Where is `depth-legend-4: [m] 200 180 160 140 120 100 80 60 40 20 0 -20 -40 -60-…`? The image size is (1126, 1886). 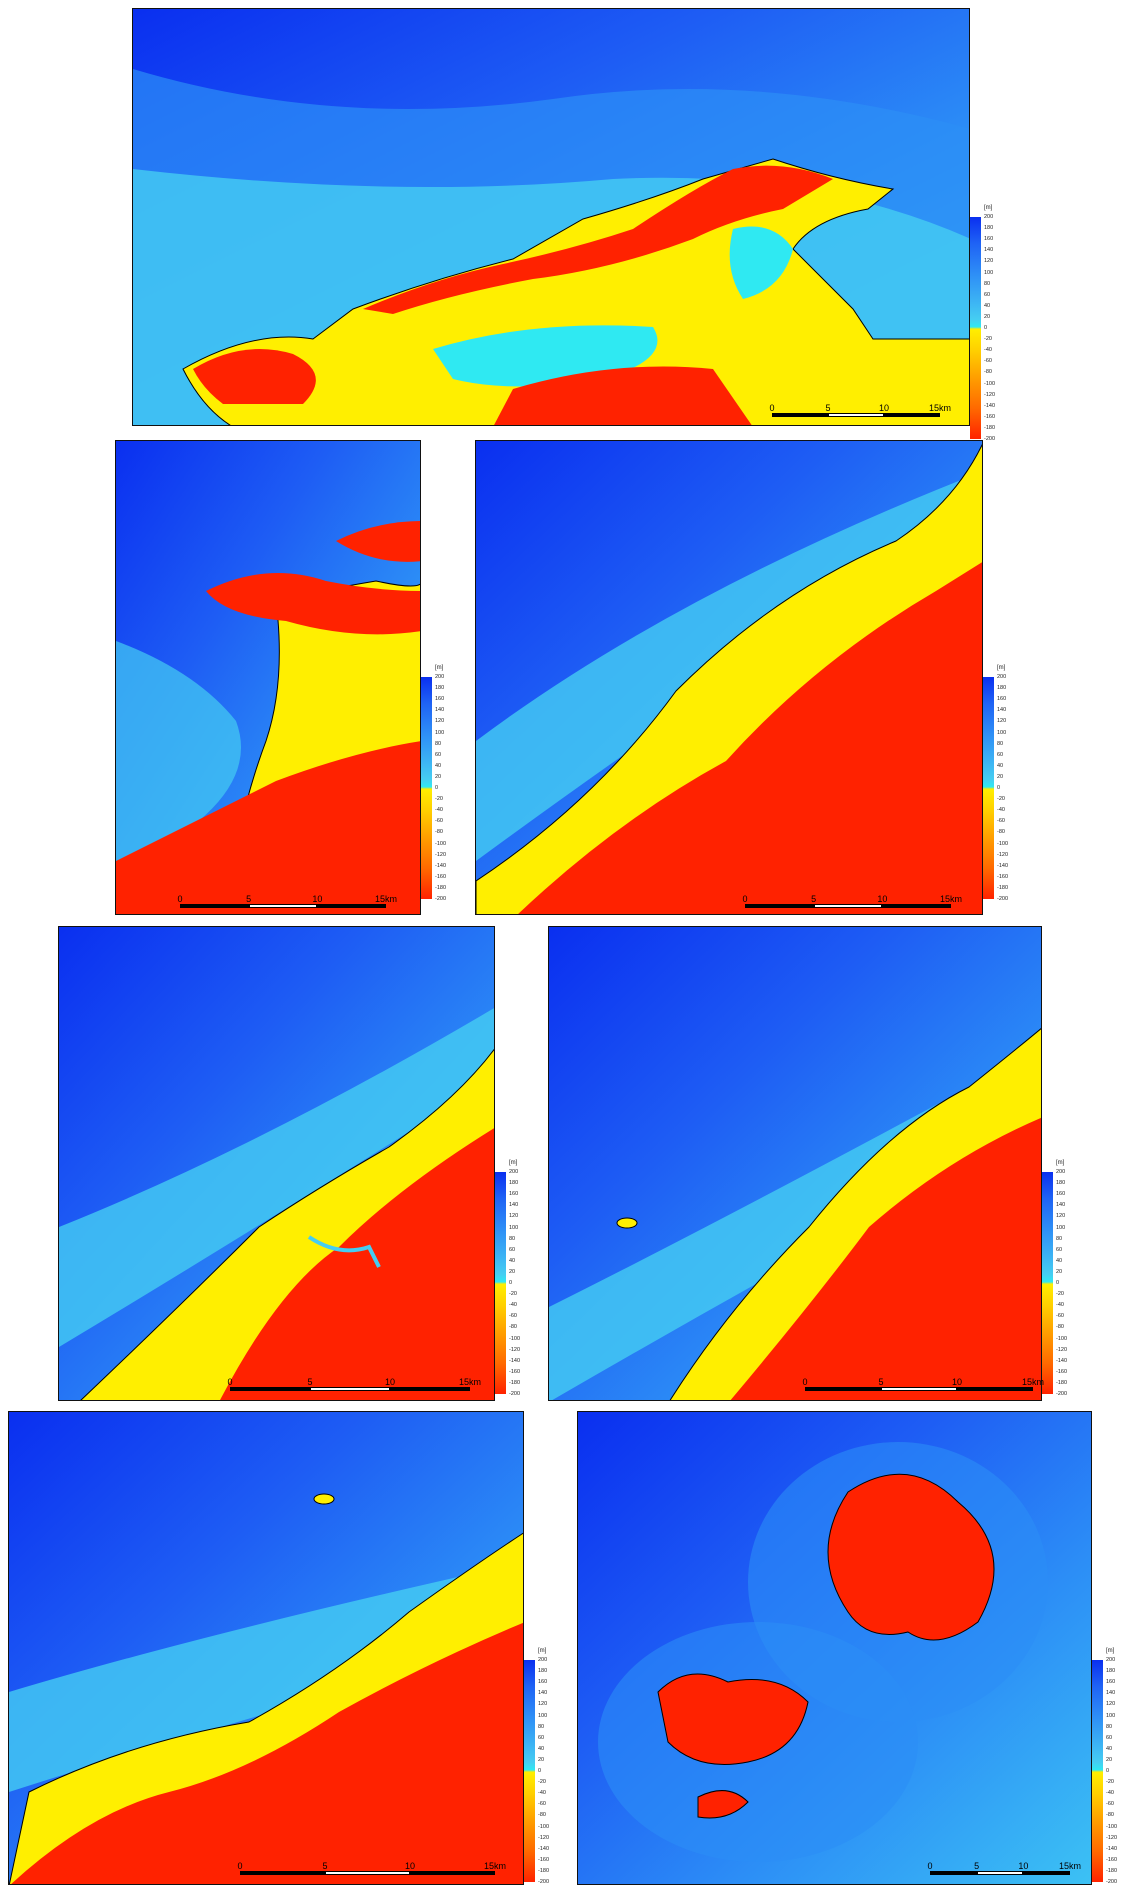 depth-legend-4: [m] 200 180 160 140 120 100 80 60 40 20 0 -20 -40 -60-… is located at coordinates (510, 1278).